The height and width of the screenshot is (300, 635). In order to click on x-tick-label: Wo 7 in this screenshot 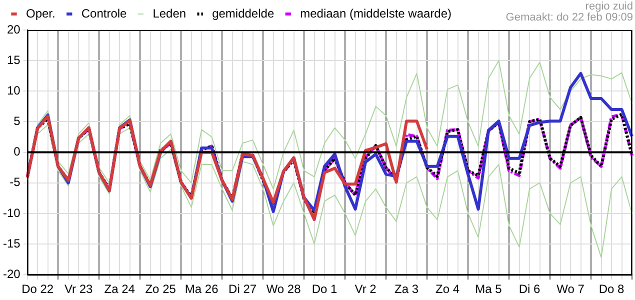, I will do `click(570, 289)`.